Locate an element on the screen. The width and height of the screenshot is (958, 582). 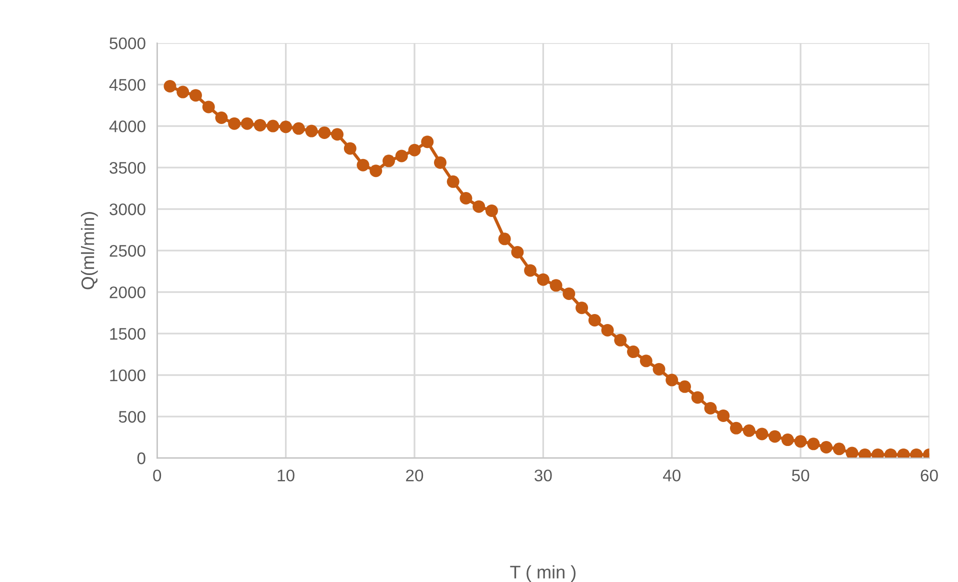
y-tick-label: 4000 is located at coordinates (127, 126).